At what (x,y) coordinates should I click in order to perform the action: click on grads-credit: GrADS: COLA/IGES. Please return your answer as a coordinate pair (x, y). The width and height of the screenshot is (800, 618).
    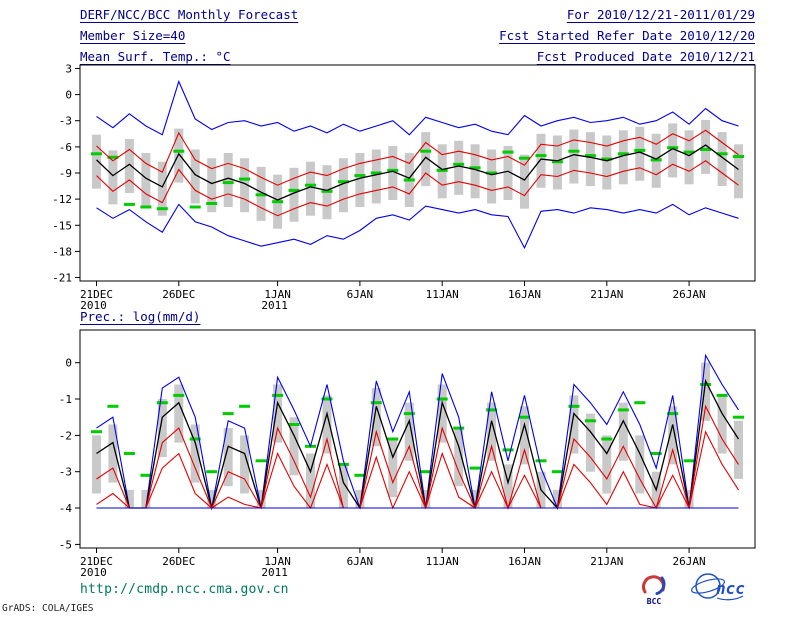
    Looking at the image, I should click on (48, 608).